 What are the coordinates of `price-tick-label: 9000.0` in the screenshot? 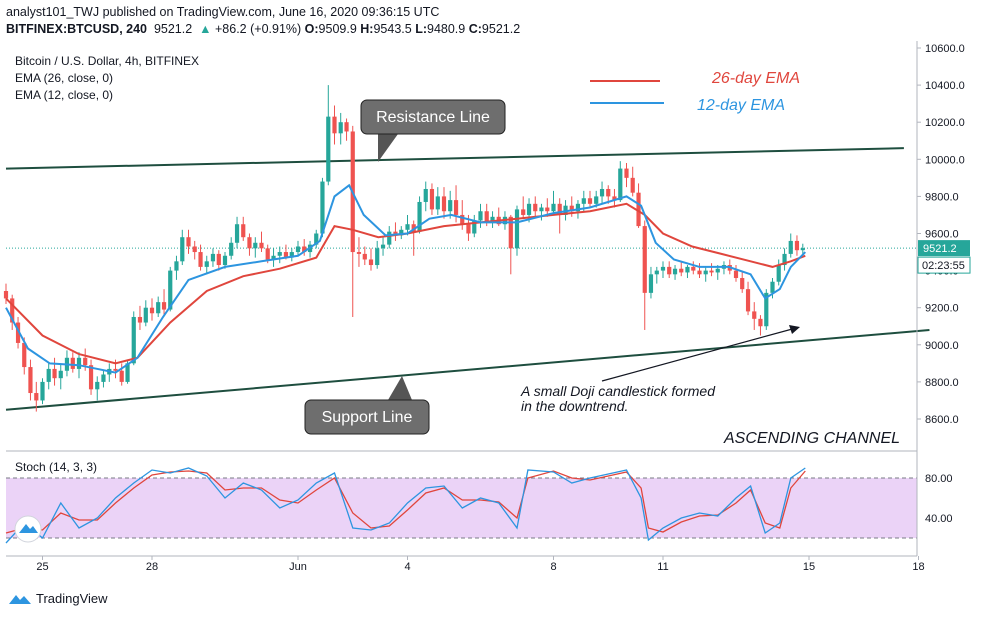 It's located at (942, 346).